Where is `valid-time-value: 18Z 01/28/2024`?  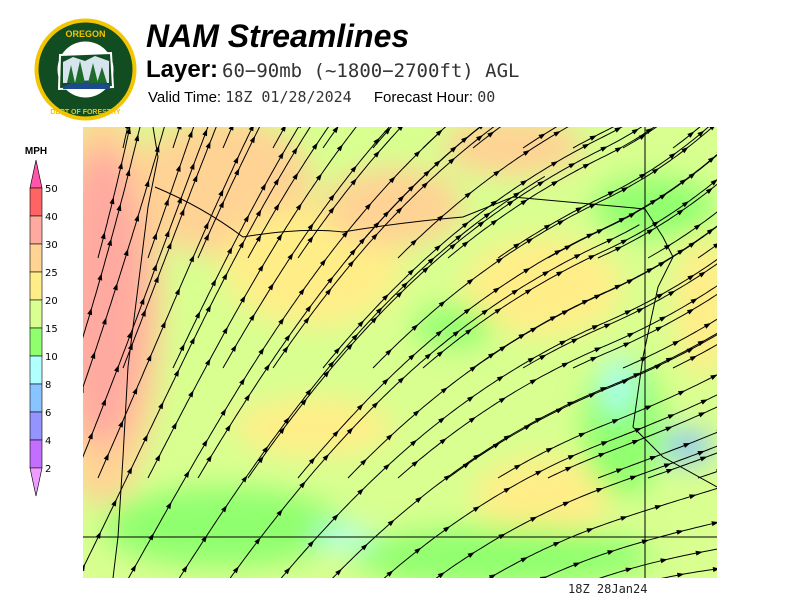
valid-time-value: 18Z 01/28/2024 is located at coordinates (288, 97).